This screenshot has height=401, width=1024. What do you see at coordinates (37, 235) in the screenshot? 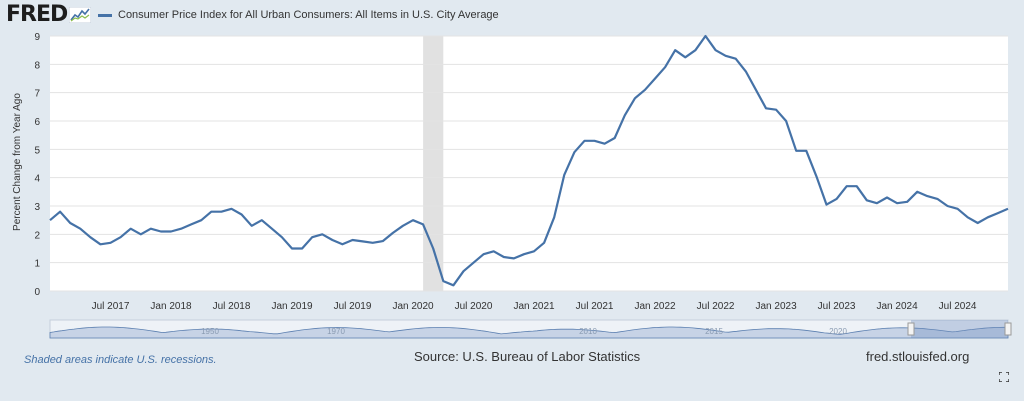
I see `y-tick-label: 2` at bounding box center [37, 235].